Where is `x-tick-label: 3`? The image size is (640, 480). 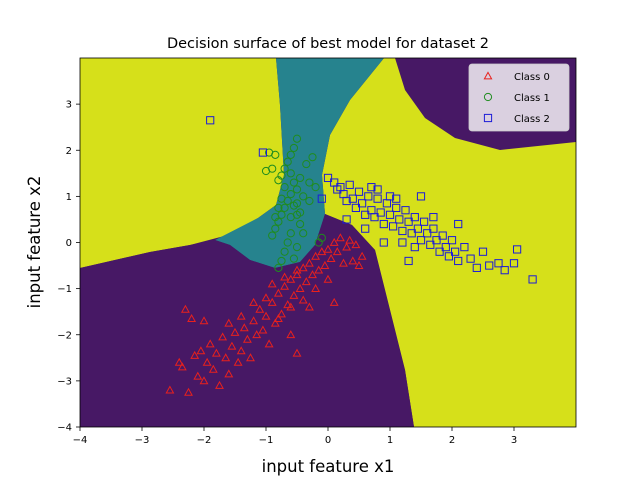
x-tick-label: 3 is located at coordinates (514, 440).